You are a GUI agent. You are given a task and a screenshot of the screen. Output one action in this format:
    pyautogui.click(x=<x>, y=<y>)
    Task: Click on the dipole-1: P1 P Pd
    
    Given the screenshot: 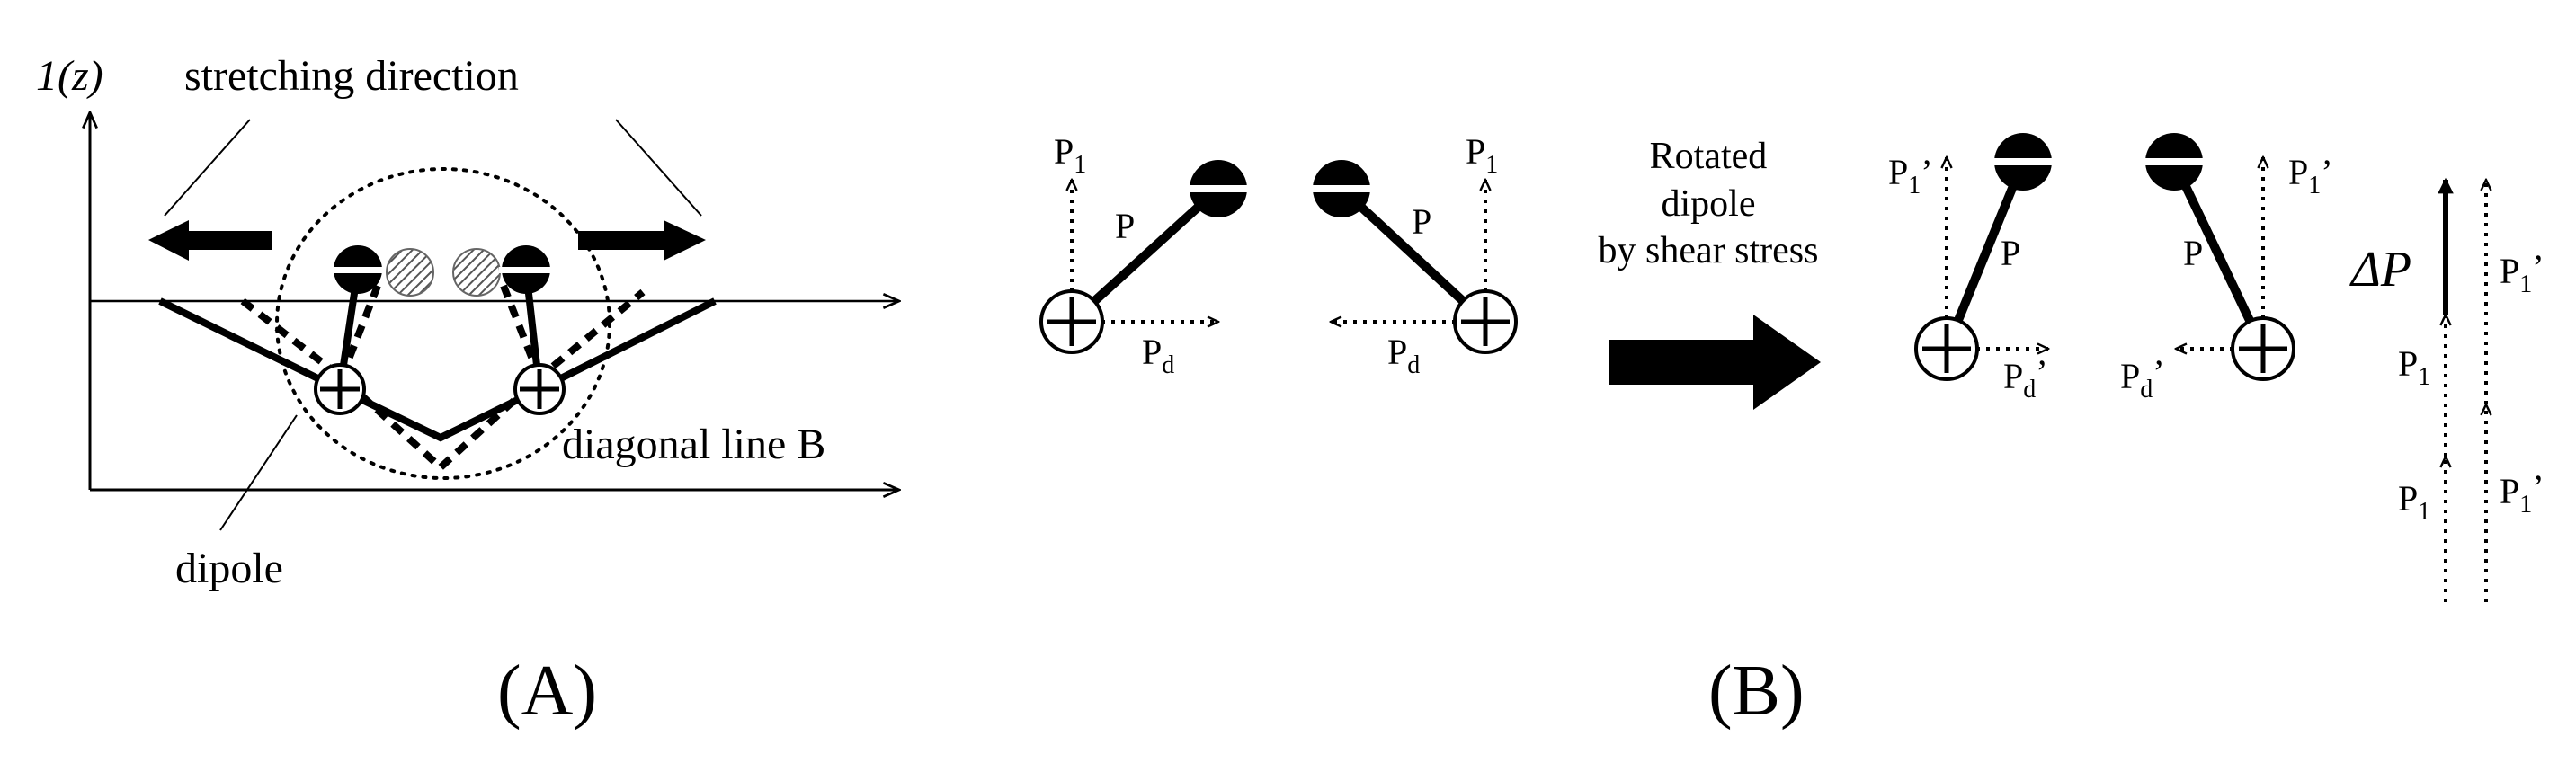 What is the action you would take?
    pyautogui.click(x=1145, y=255)
    